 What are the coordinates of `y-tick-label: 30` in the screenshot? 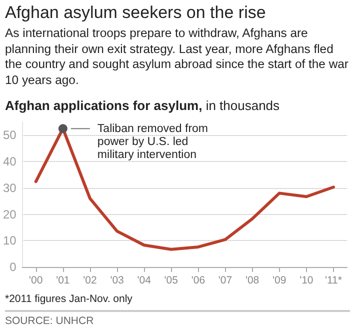 It's located at (9, 187).